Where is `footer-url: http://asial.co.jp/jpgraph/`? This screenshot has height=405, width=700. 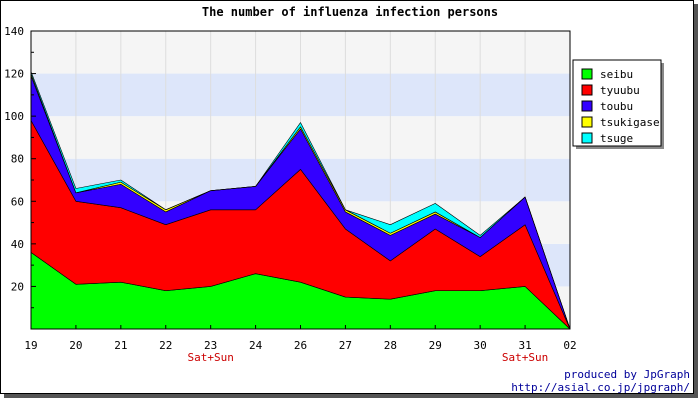 footer-url: http://asial.co.jp/jpgraph/ is located at coordinates (600, 387).